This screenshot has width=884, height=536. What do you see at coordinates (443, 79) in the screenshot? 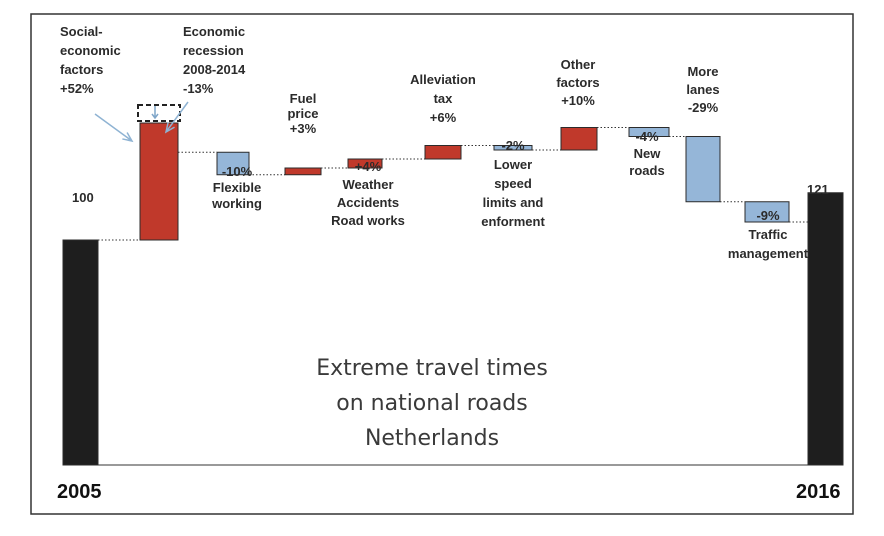
I see `label-tax-line-1: Alleviation` at bounding box center [443, 79].